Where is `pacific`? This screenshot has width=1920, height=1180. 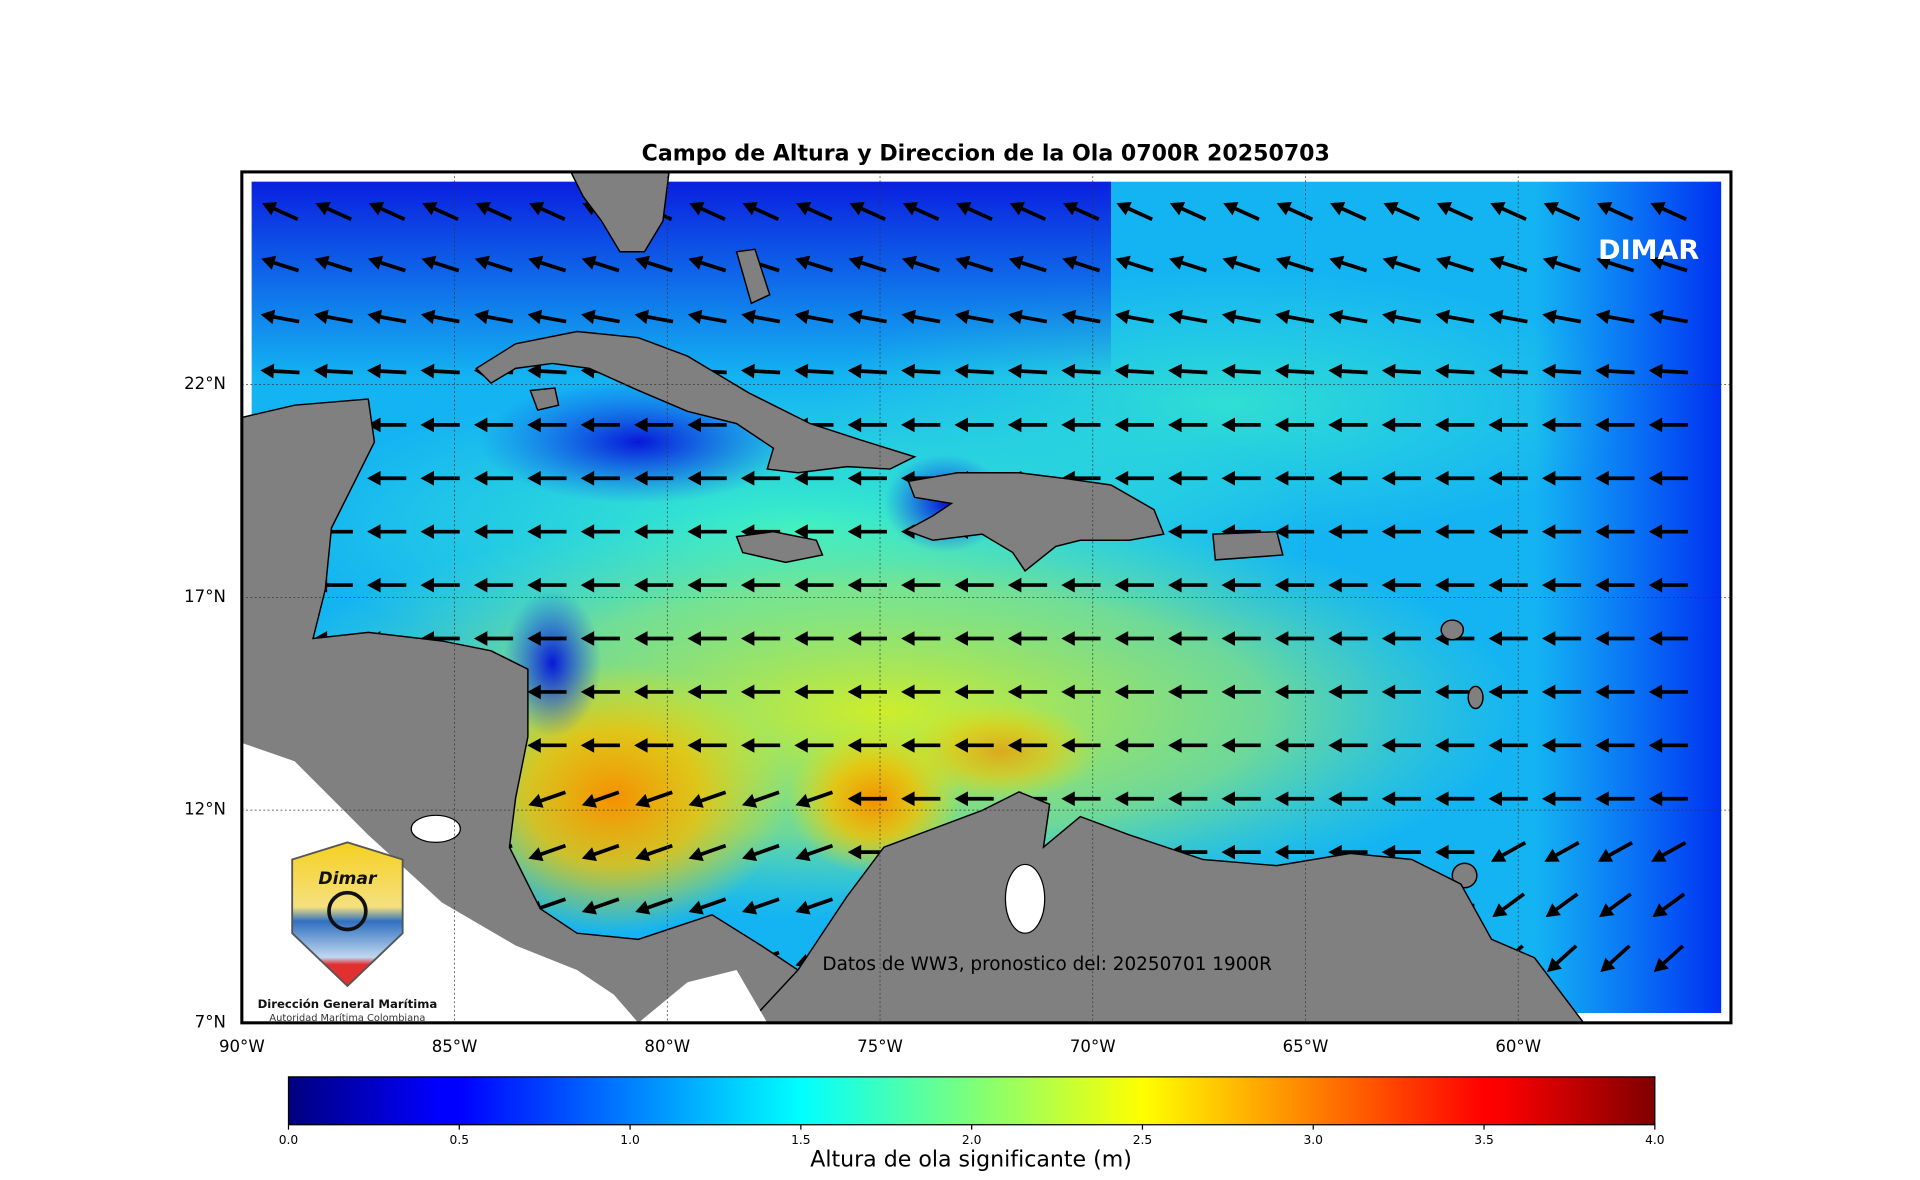 pacific is located at coordinates (703, 996).